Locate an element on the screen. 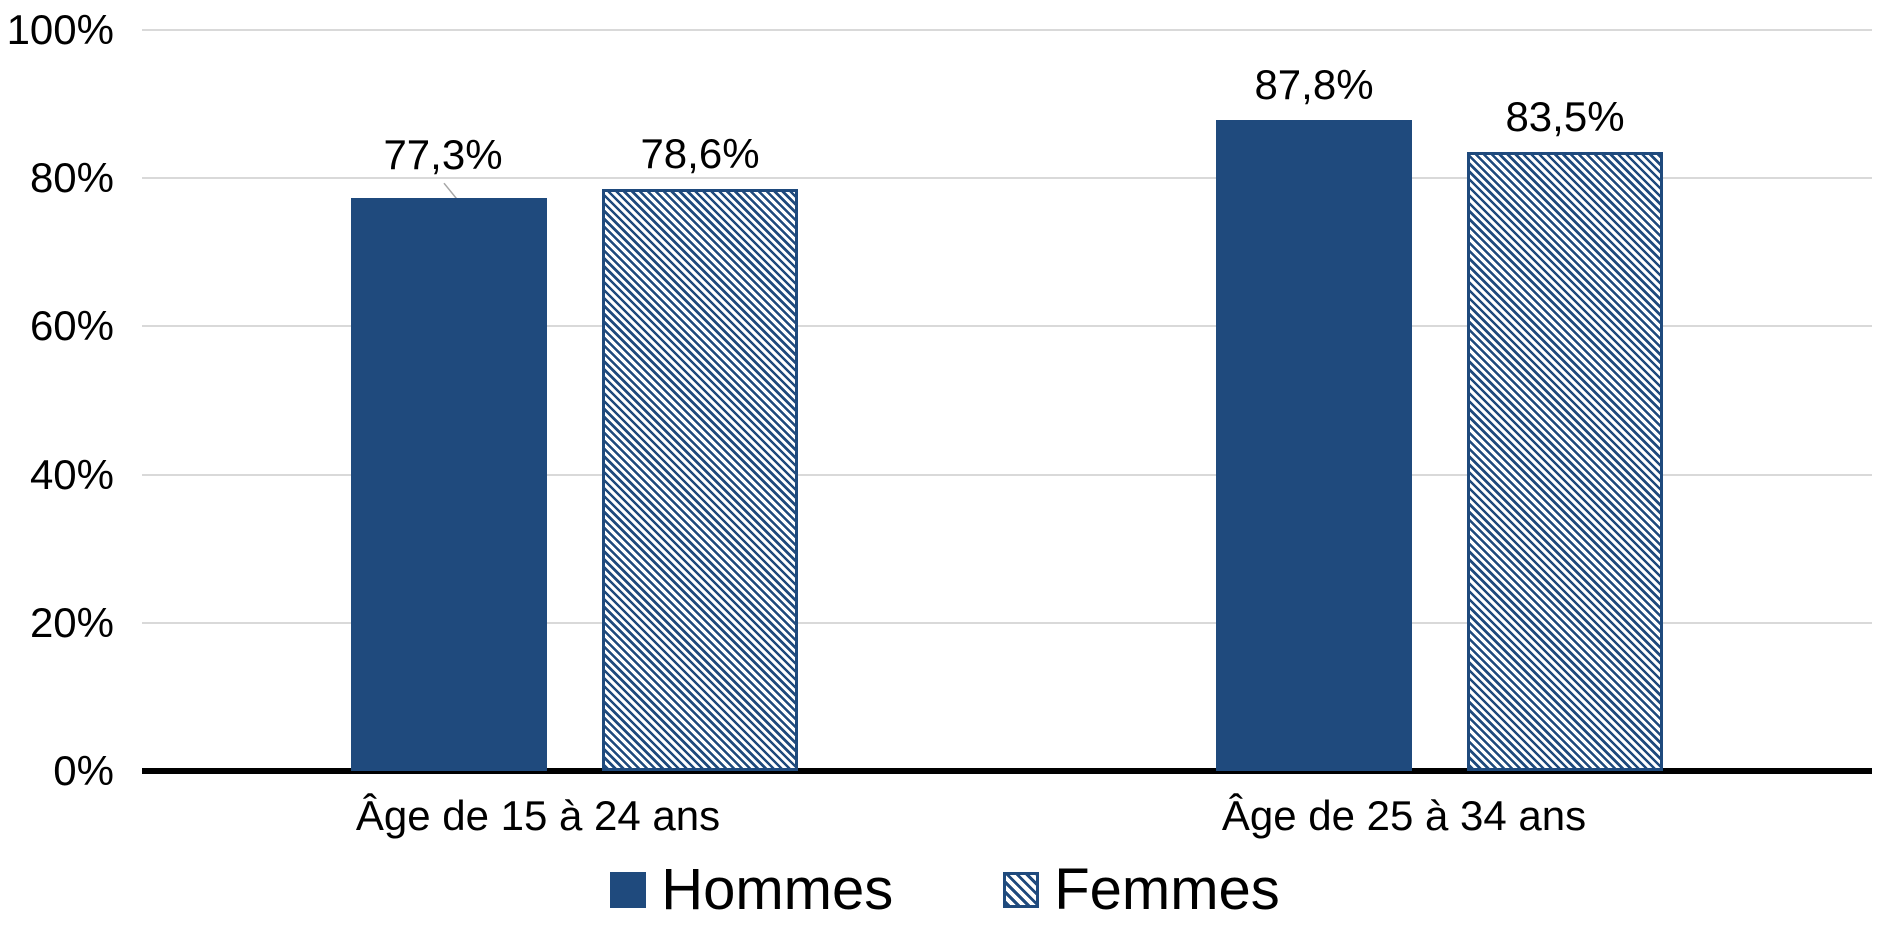 Image resolution: width=1890 pixels, height=945 pixels. y-axis-tick-label: 100% is located at coordinates (60, 29).